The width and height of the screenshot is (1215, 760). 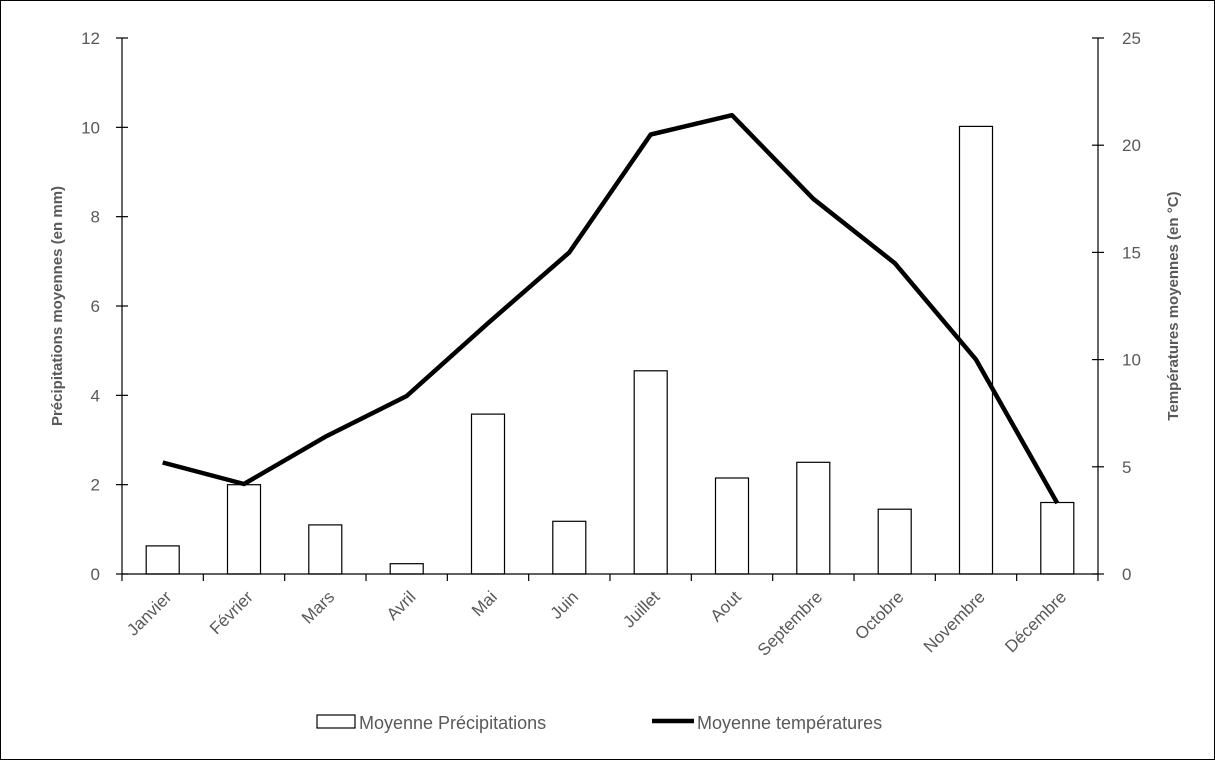 I want to click on bar-Avril, so click(x=406, y=569).